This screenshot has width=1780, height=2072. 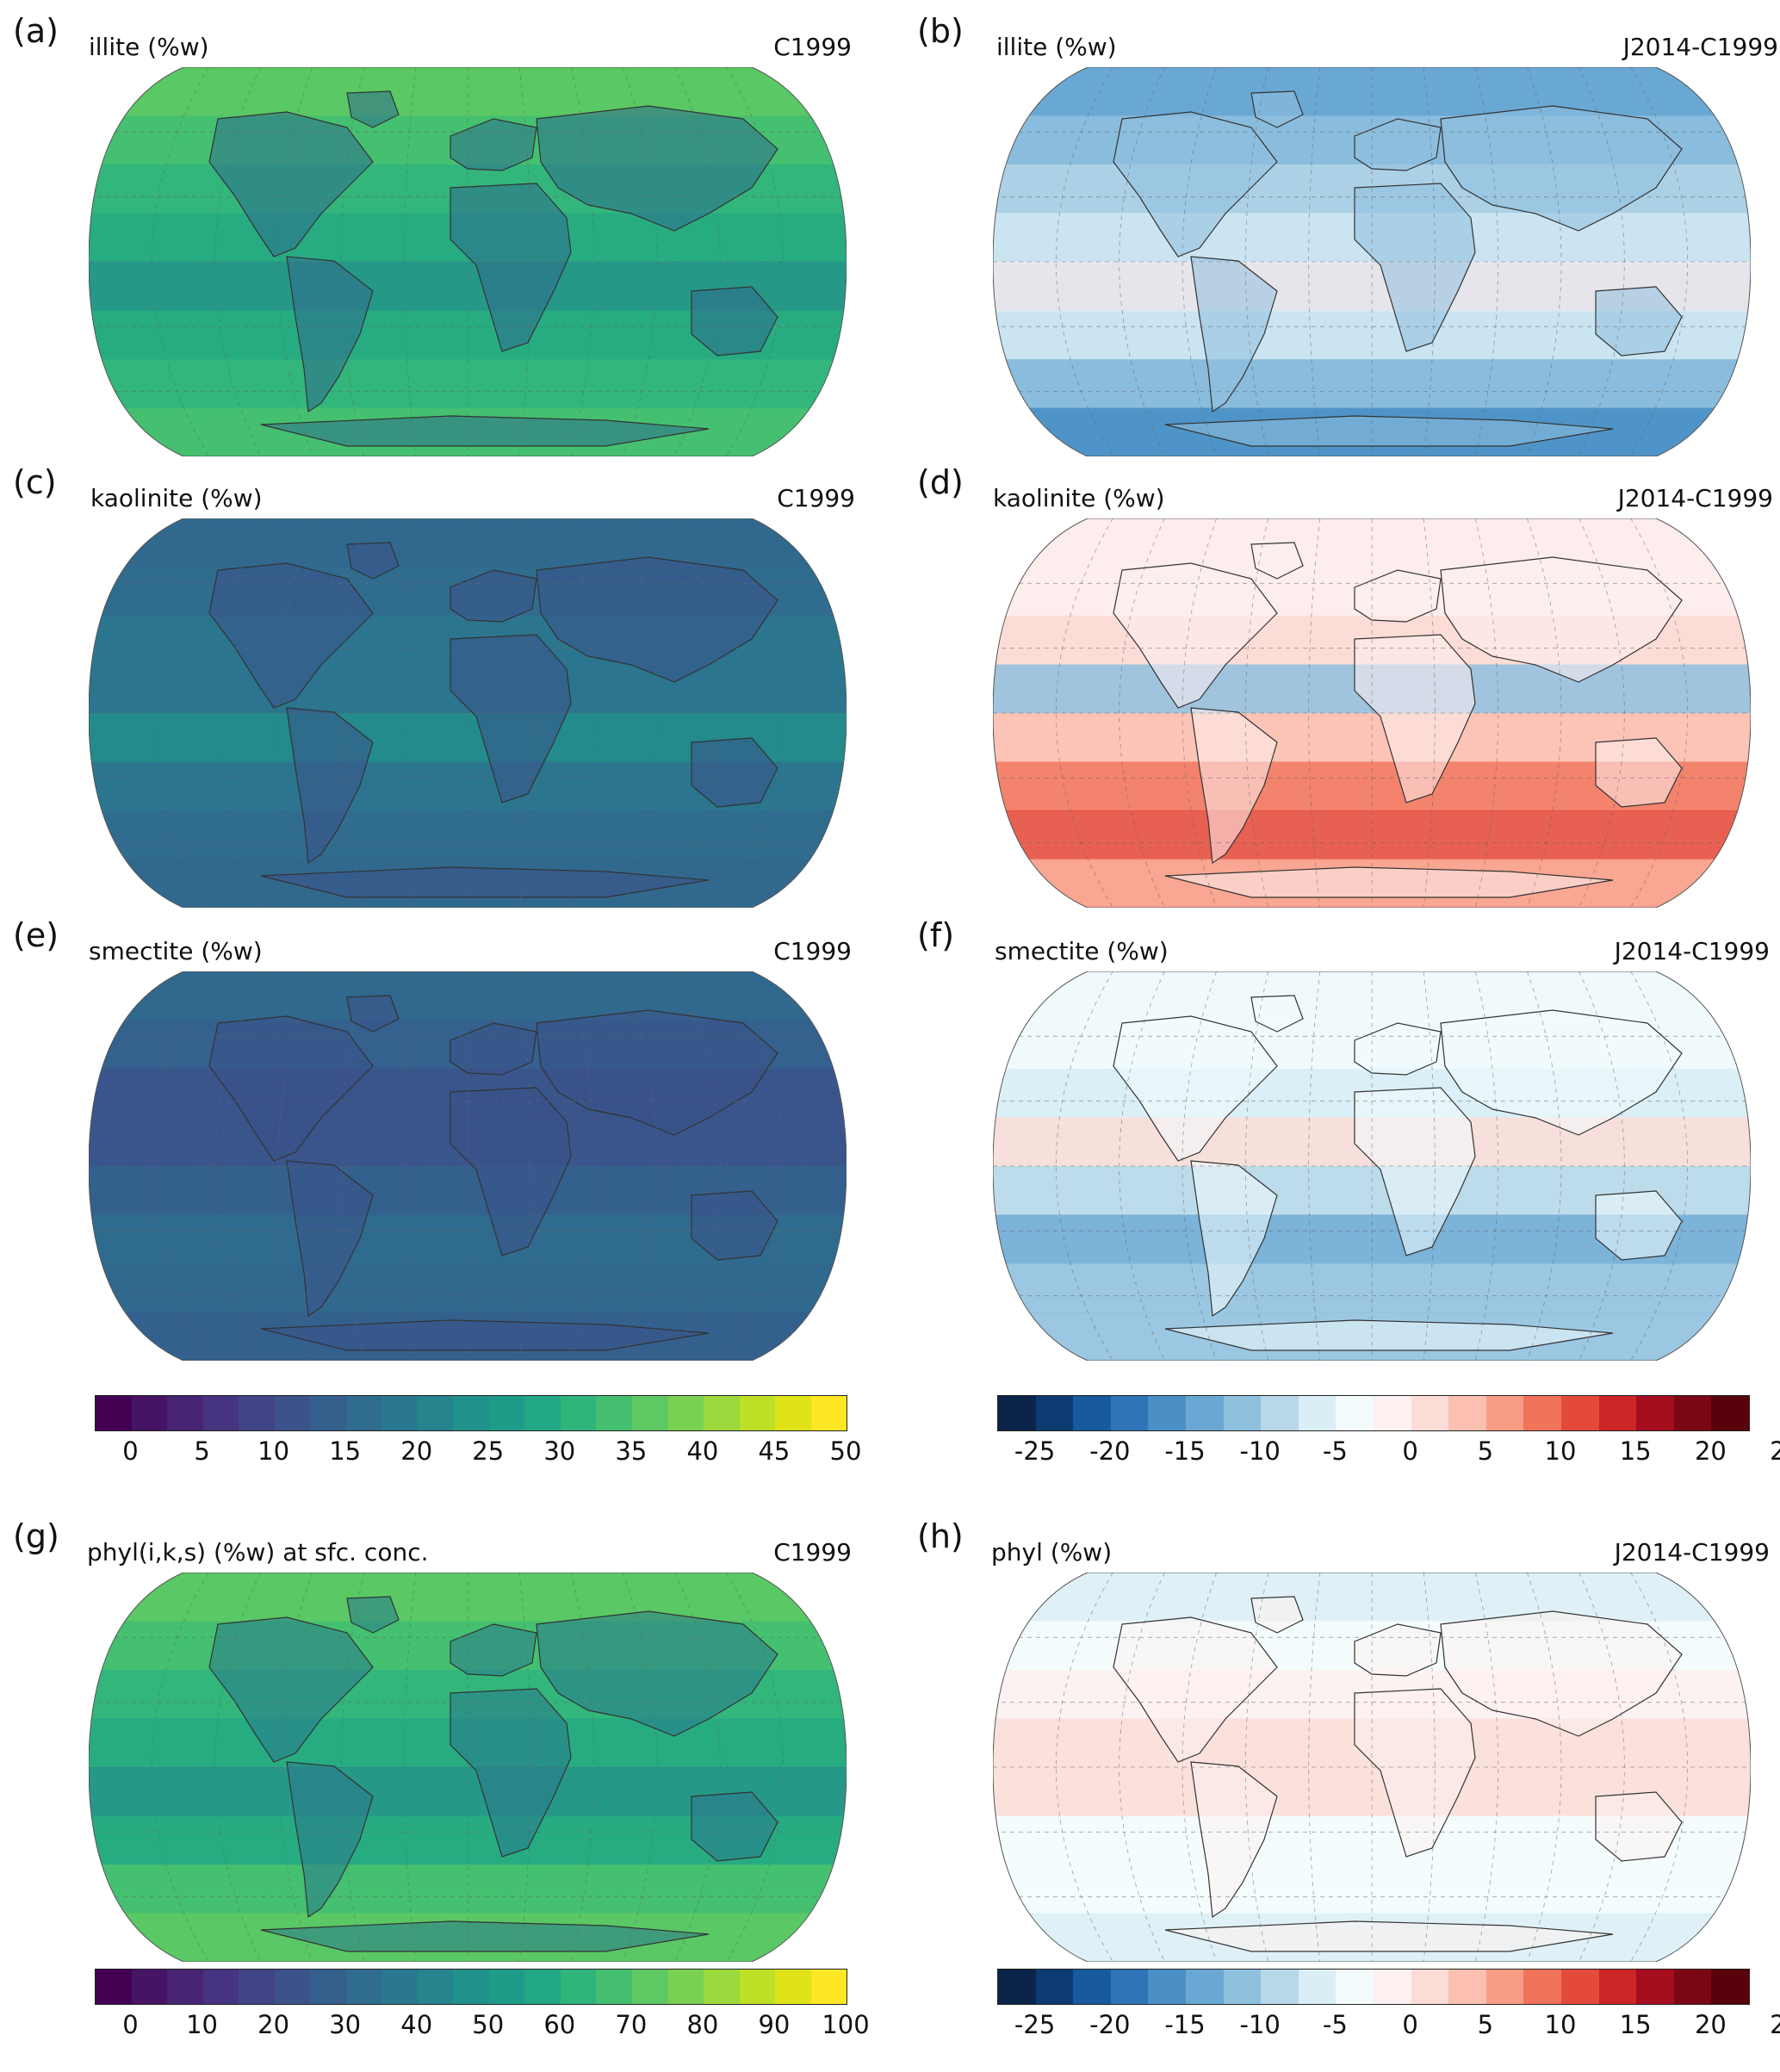 What do you see at coordinates (812, 951) in the screenshot?
I see `panel-experiment-label: C1999` at bounding box center [812, 951].